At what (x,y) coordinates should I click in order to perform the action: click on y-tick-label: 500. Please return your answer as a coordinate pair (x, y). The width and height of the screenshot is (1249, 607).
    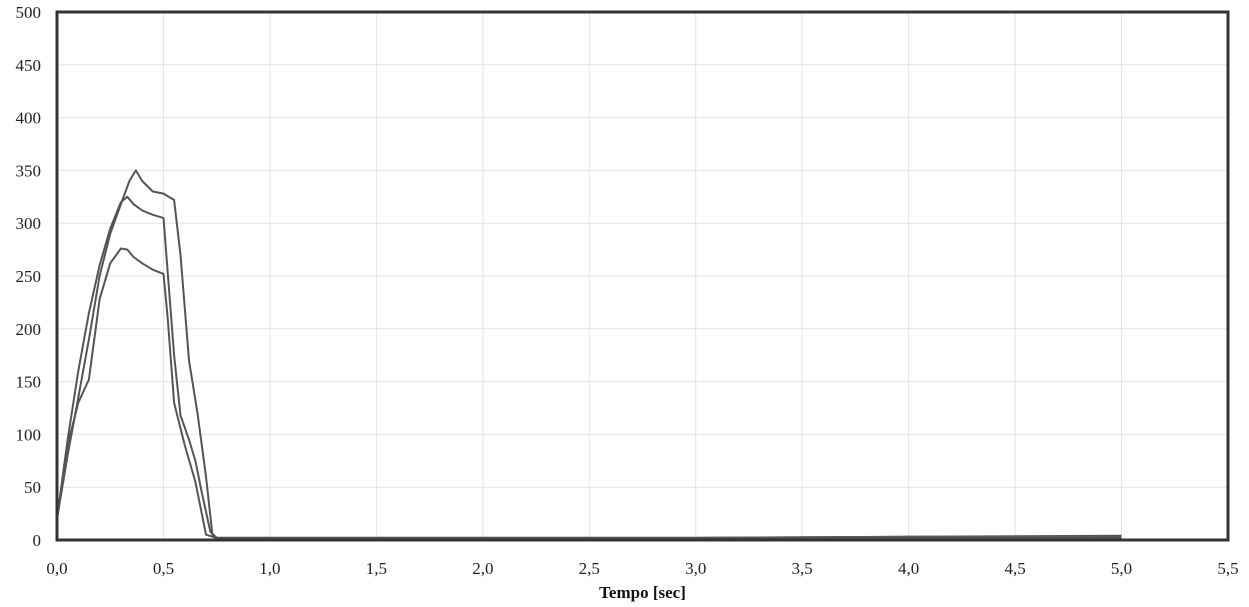
    Looking at the image, I should click on (29, 12).